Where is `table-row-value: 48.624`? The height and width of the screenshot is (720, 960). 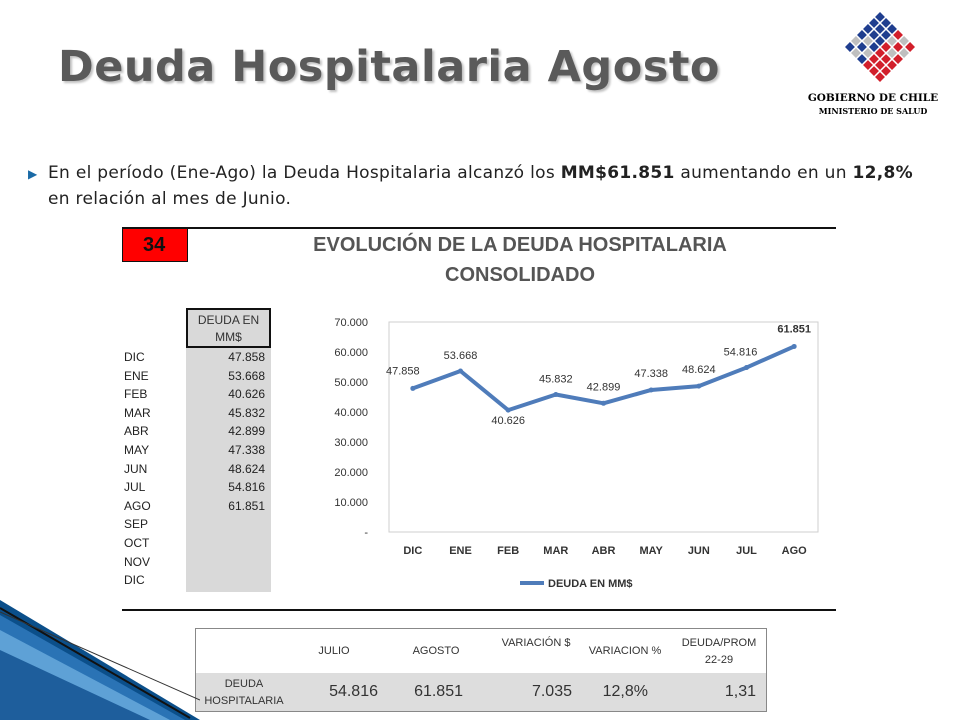
table-row-value: 48.624 is located at coordinates (246, 468).